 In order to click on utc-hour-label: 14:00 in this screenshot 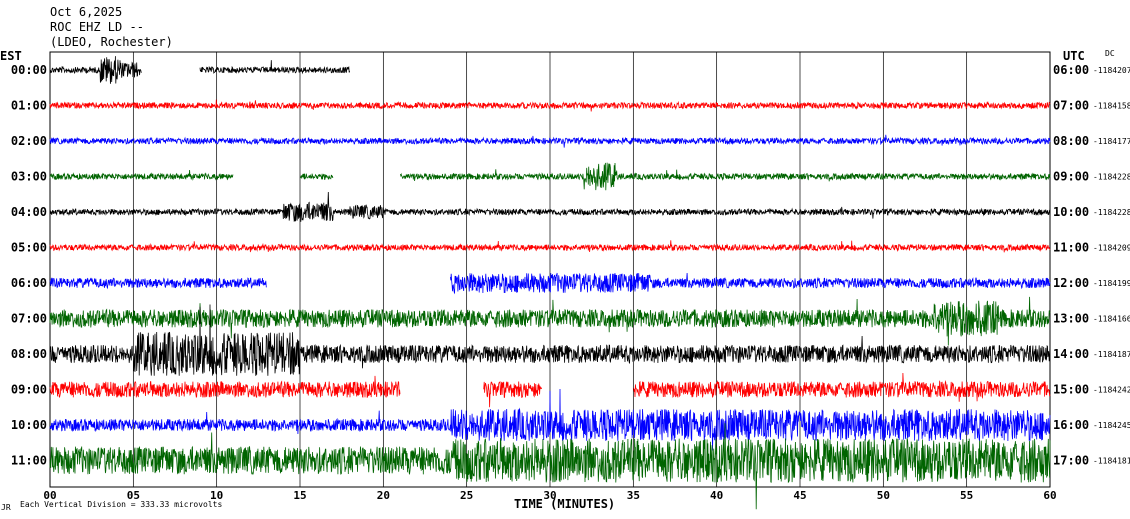, I will do `click(1071, 354)`.